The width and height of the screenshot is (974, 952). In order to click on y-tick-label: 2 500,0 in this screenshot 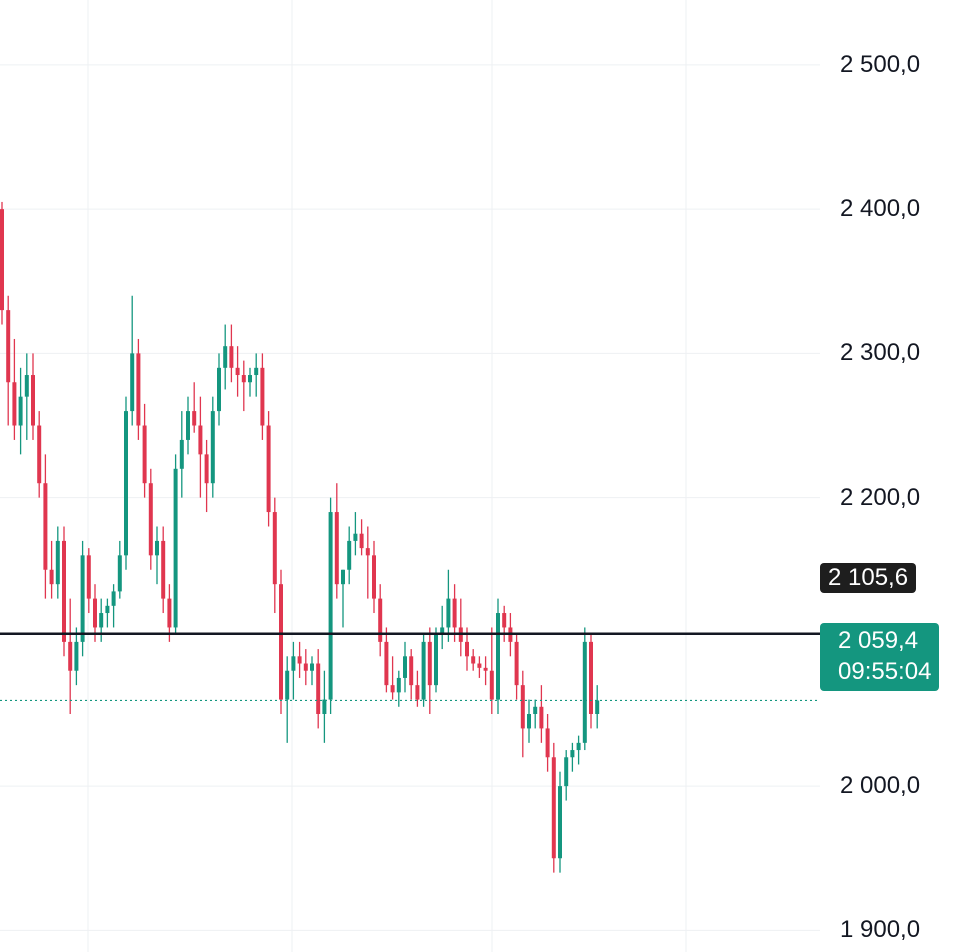, I will do `click(880, 64)`.